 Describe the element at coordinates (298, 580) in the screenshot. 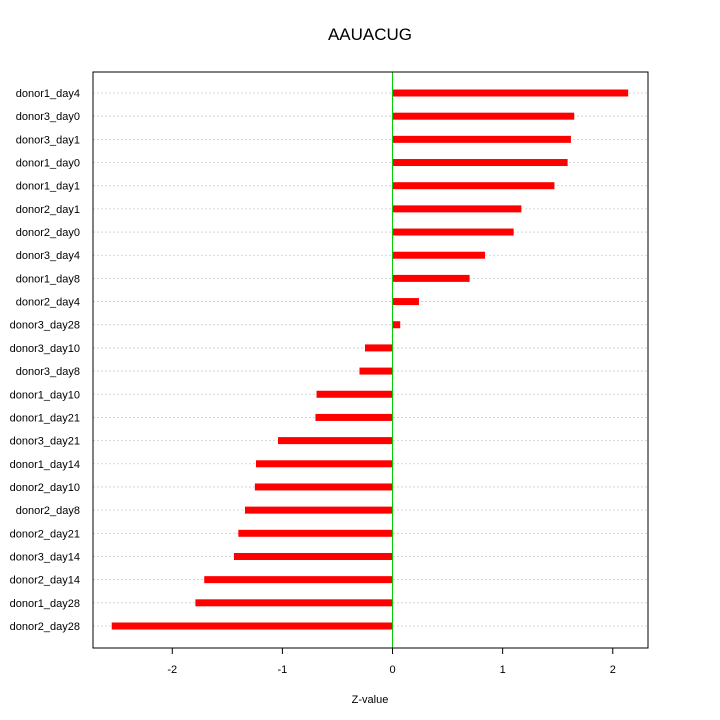

I see `bar-donor2_day14` at that location.